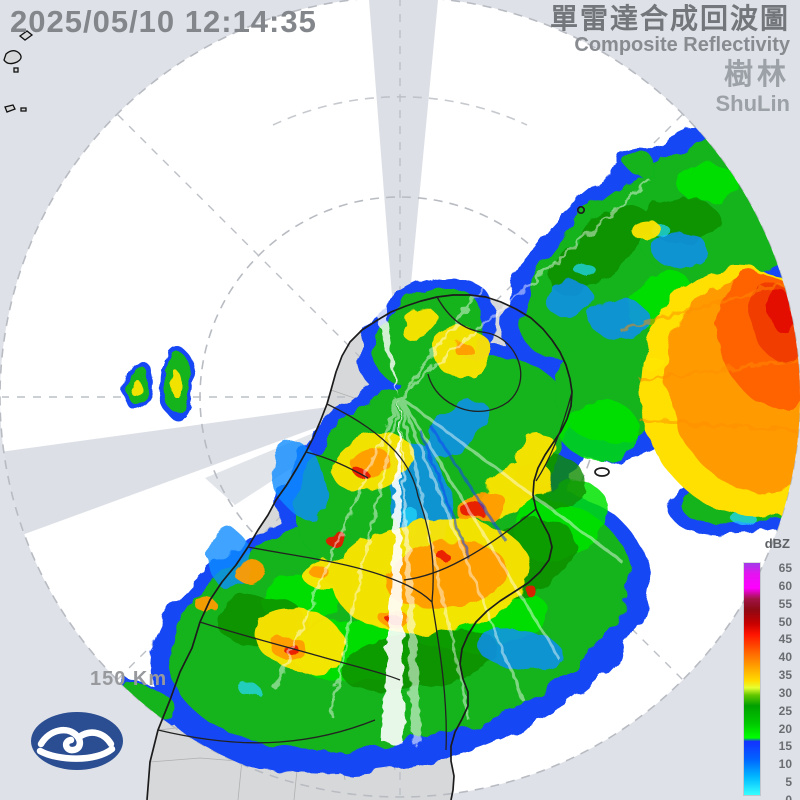 The width and height of the screenshot is (800, 800). What do you see at coordinates (669, 18) in the screenshot?
I see `product-title-zh: 單雷達合成回波圖` at bounding box center [669, 18].